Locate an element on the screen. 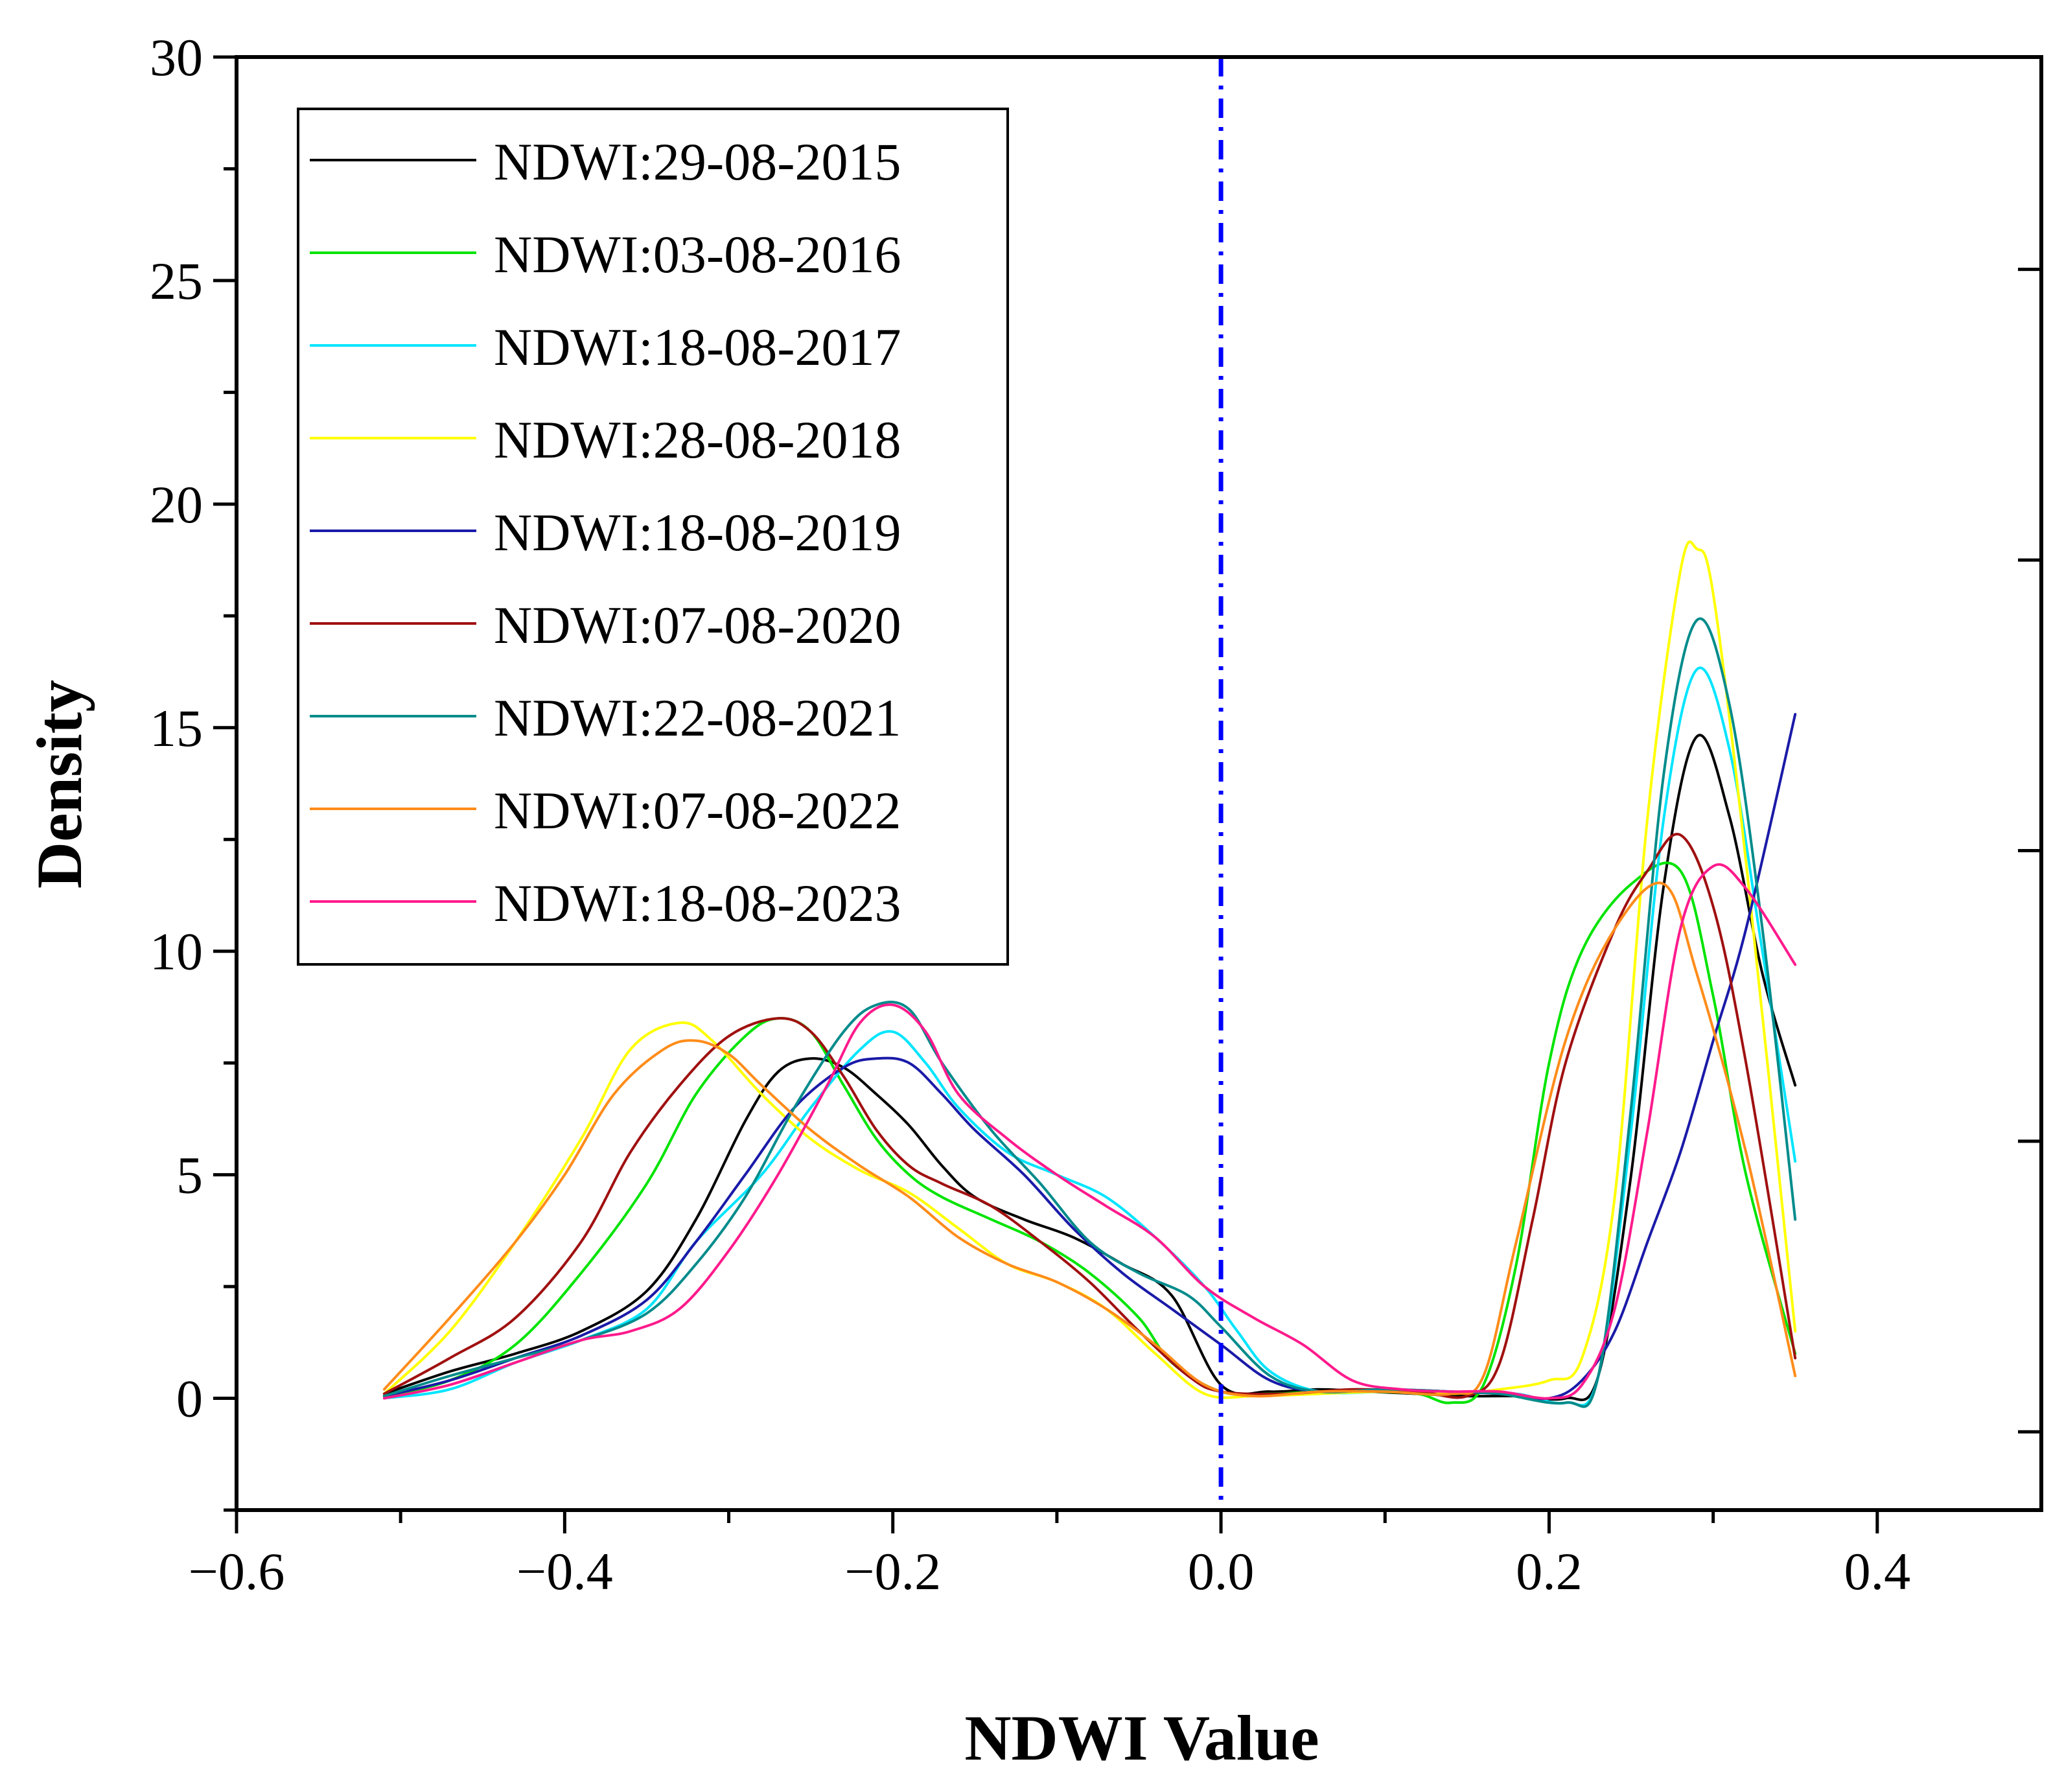 This screenshot has width=2064, height=1792. y-tick-label: 30 is located at coordinates (176, 57).